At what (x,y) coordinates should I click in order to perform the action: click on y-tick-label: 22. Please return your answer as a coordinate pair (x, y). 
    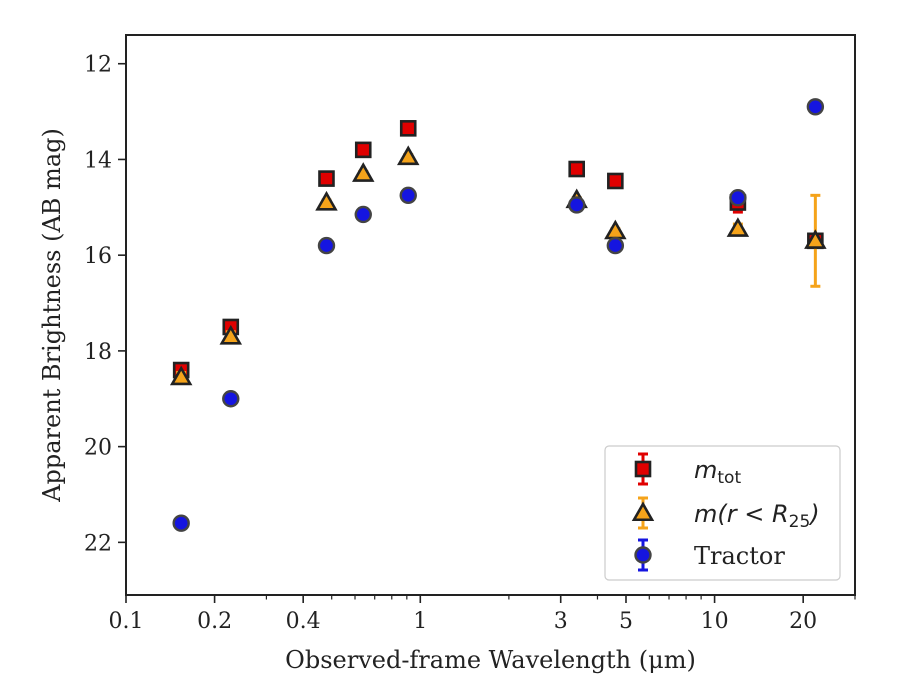
    Looking at the image, I should click on (98, 543).